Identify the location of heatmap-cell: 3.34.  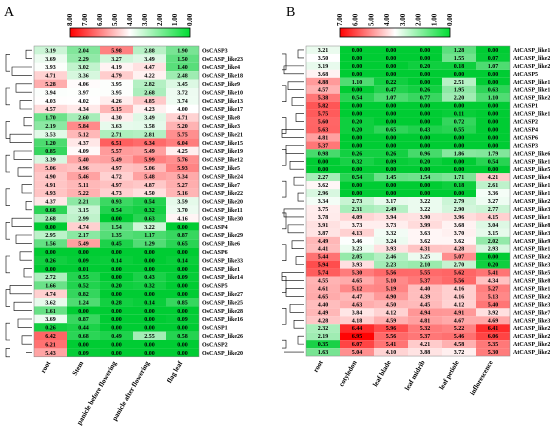
(323, 201).